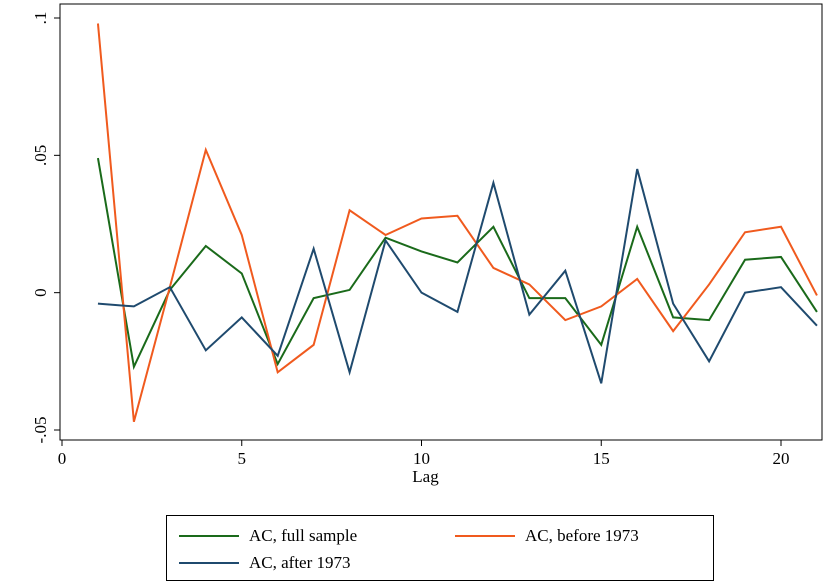 Image resolution: width=823 pixels, height=585 pixels. Describe the element at coordinates (303, 535) in the screenshot. I see `legend-label-full-sample: AC, full sample` at that location.